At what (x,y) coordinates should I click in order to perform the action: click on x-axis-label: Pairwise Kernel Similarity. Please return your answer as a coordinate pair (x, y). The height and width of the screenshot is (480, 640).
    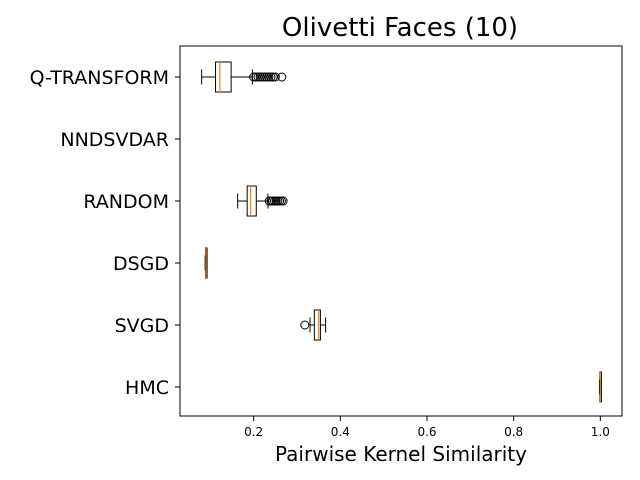
    Looking at the image, I should click on (401, 454).